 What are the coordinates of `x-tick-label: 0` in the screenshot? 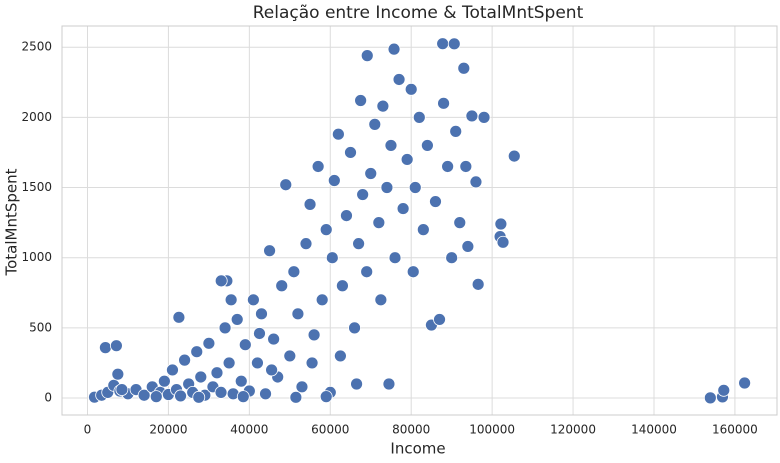 It's located at (88, 430).